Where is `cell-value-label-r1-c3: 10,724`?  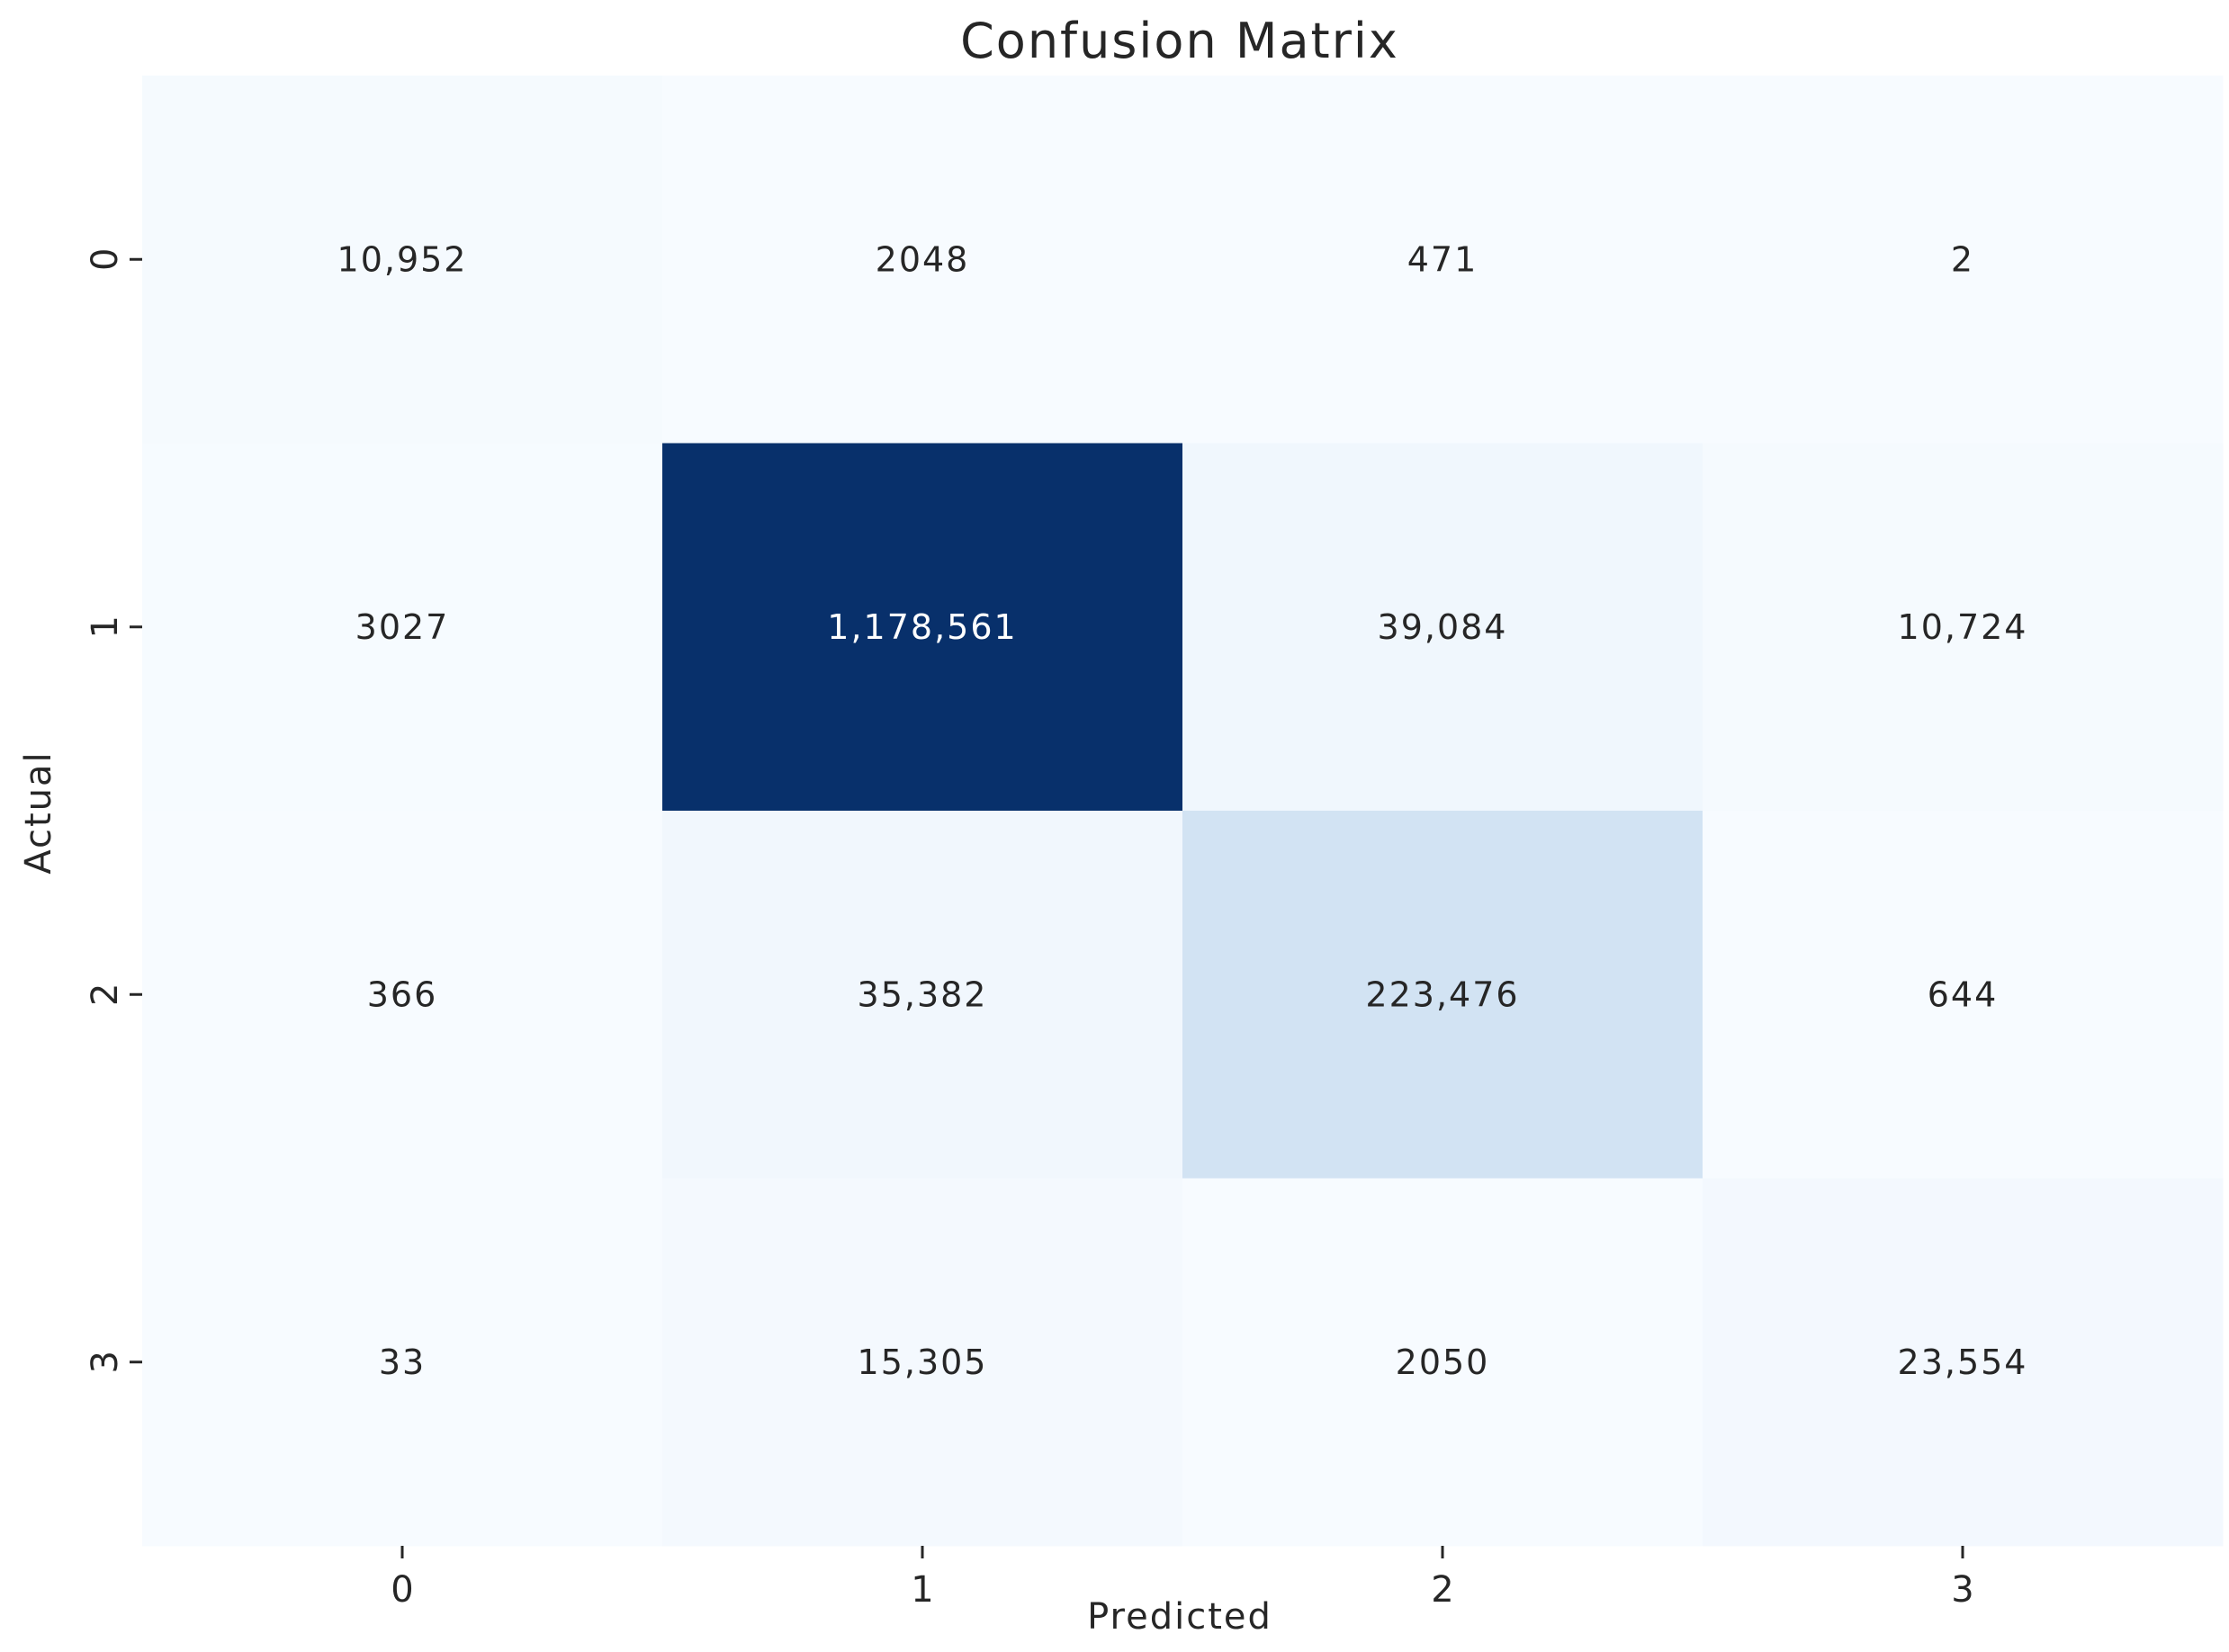 cell-value-label-r1-c3: 10,724 is located at coordinates (1963, 627).